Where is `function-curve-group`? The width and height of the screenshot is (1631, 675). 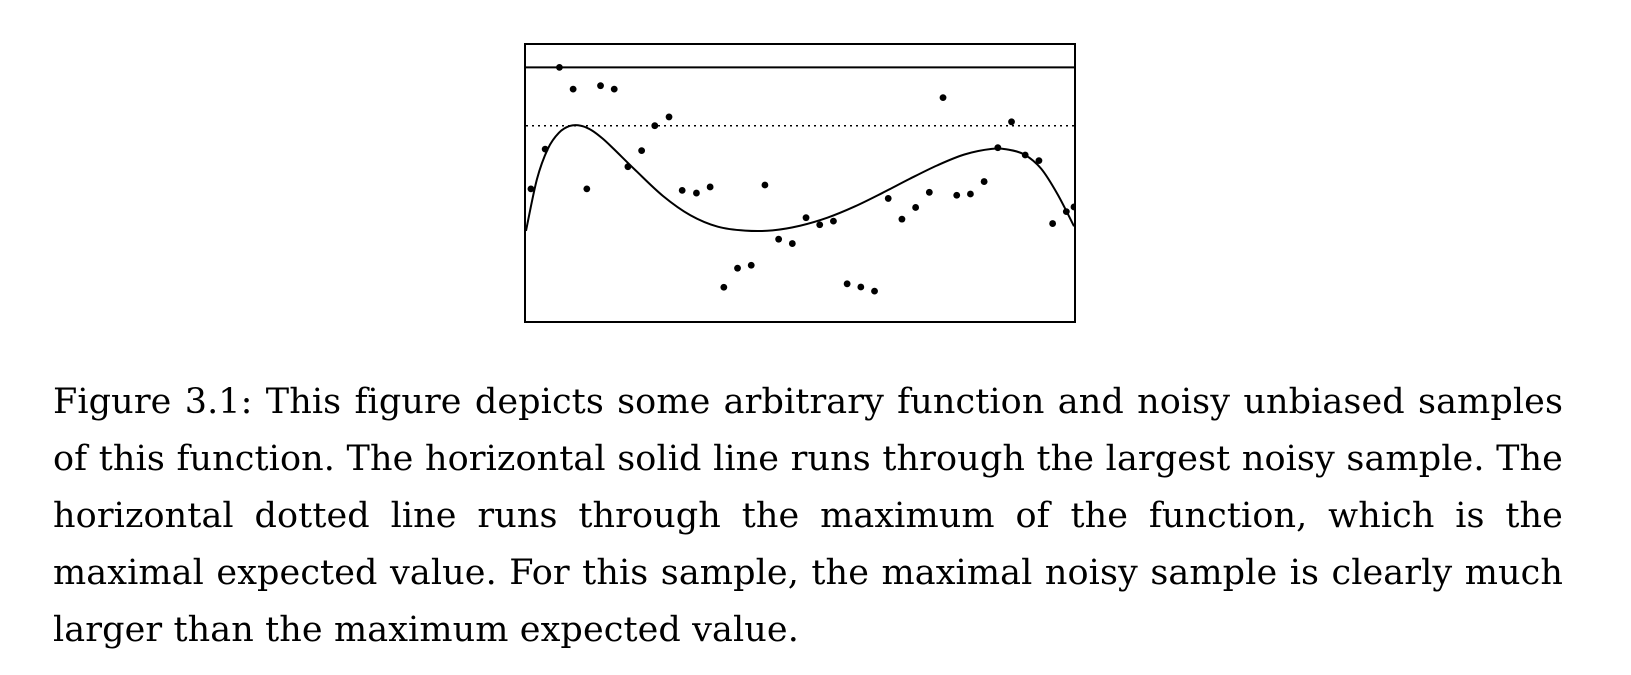
function-curve-group is located at coordinates (800, 178).